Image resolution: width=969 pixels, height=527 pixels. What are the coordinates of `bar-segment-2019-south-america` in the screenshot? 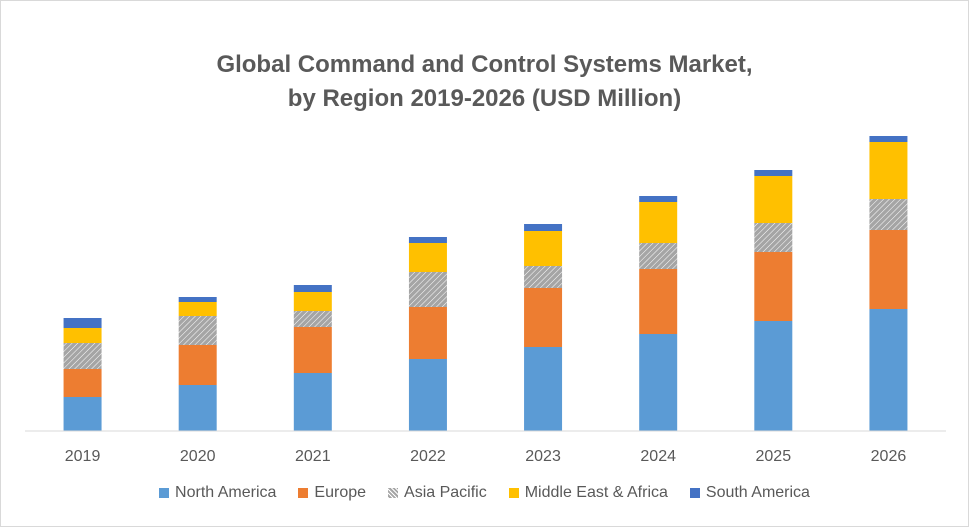 It's located at (82, 323).